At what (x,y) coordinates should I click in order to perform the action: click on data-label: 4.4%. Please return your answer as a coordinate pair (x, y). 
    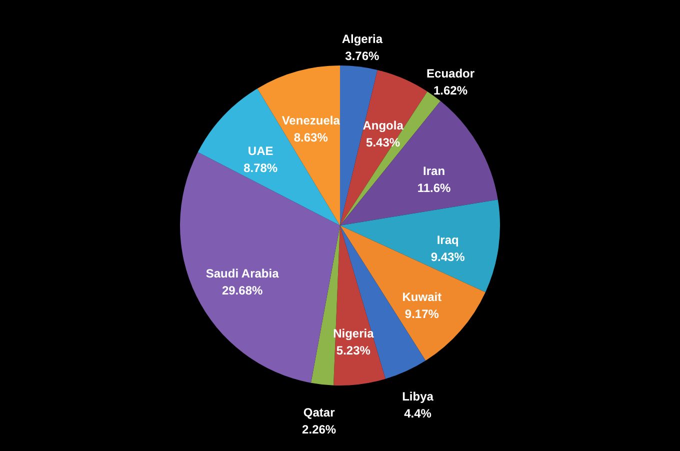
    Looking at the image, I should click on (418, 413).